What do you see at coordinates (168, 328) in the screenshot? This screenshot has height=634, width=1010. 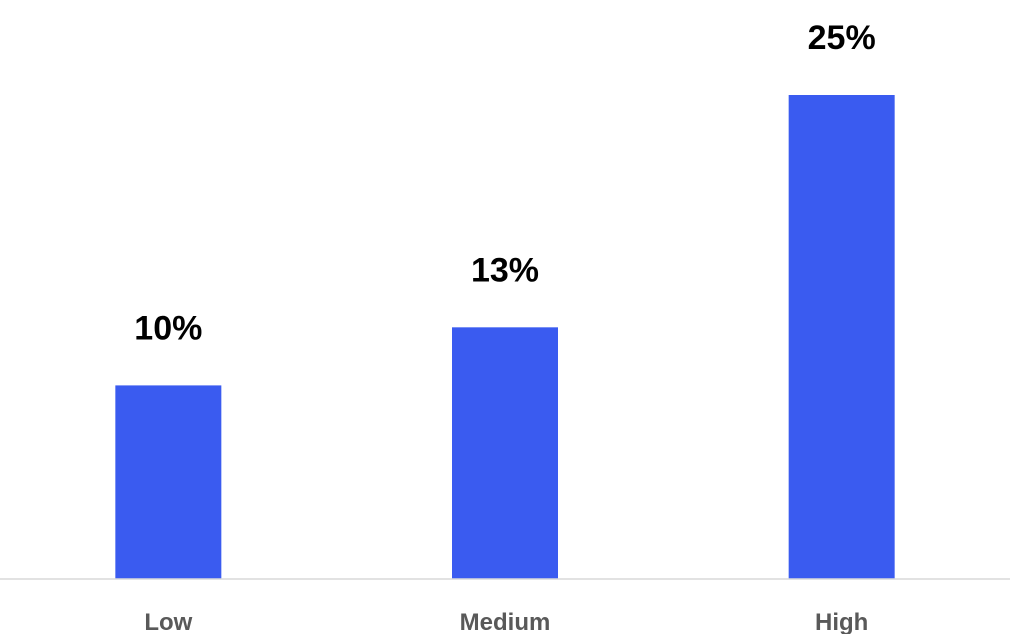 I see `data-label-low: 10%` at bounding box center [168, 328].